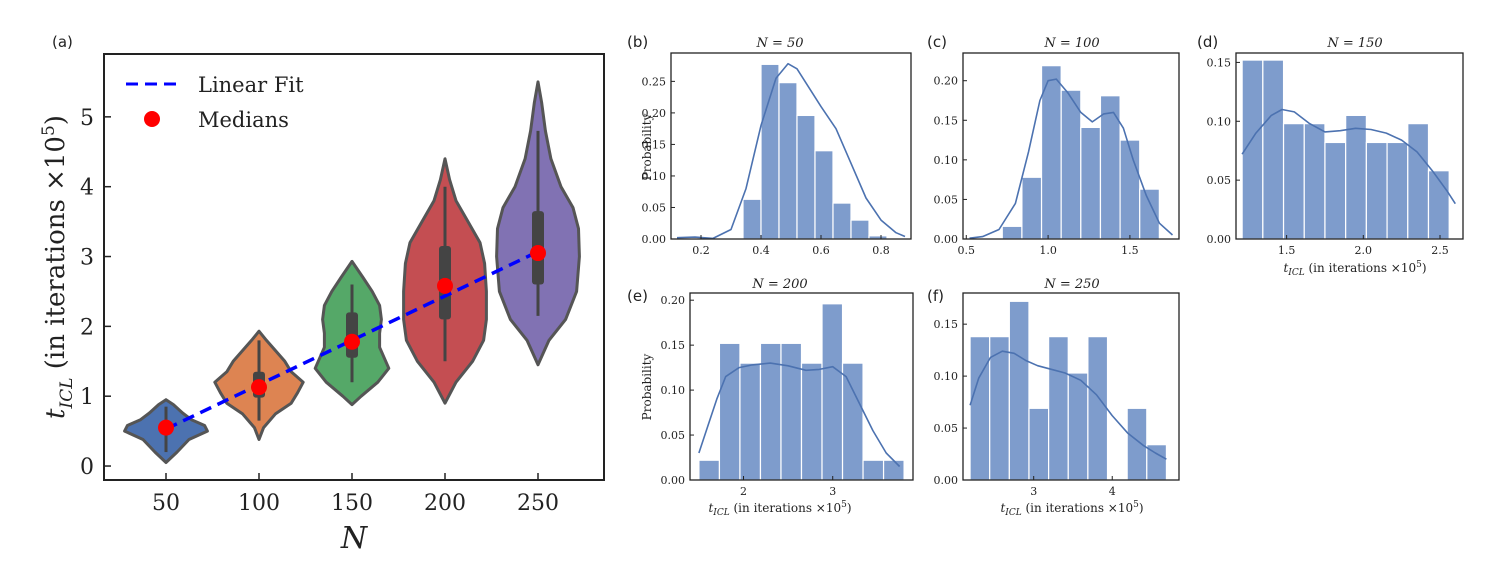 Image resolution: width=1507 pixels, height=580 pixels. I want to click on y-label-t: t, so click(56, 413).